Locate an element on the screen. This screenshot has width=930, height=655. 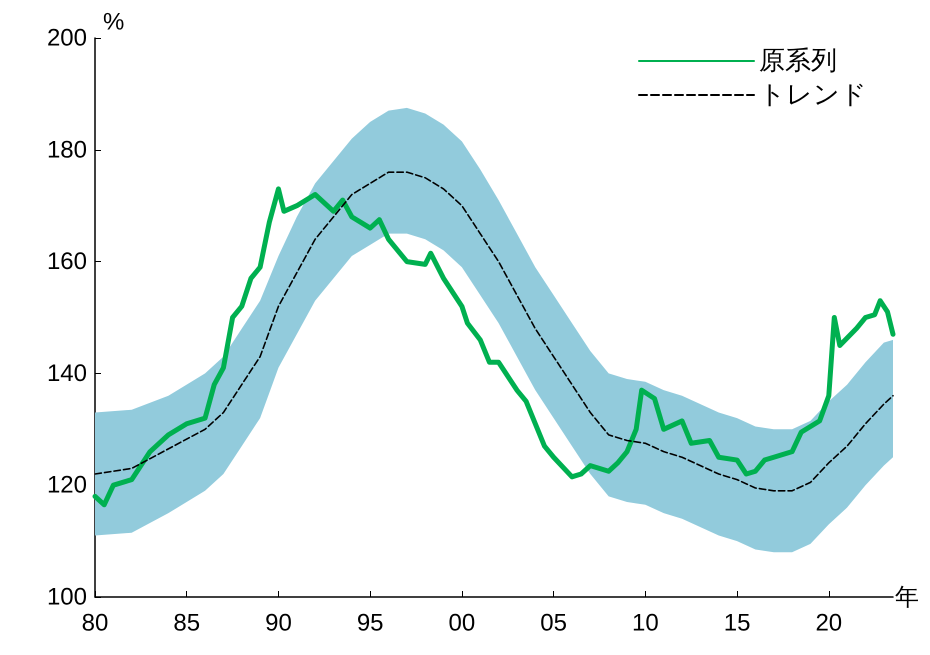
x-tick-label: 00 is located at coordinates (462, 623).